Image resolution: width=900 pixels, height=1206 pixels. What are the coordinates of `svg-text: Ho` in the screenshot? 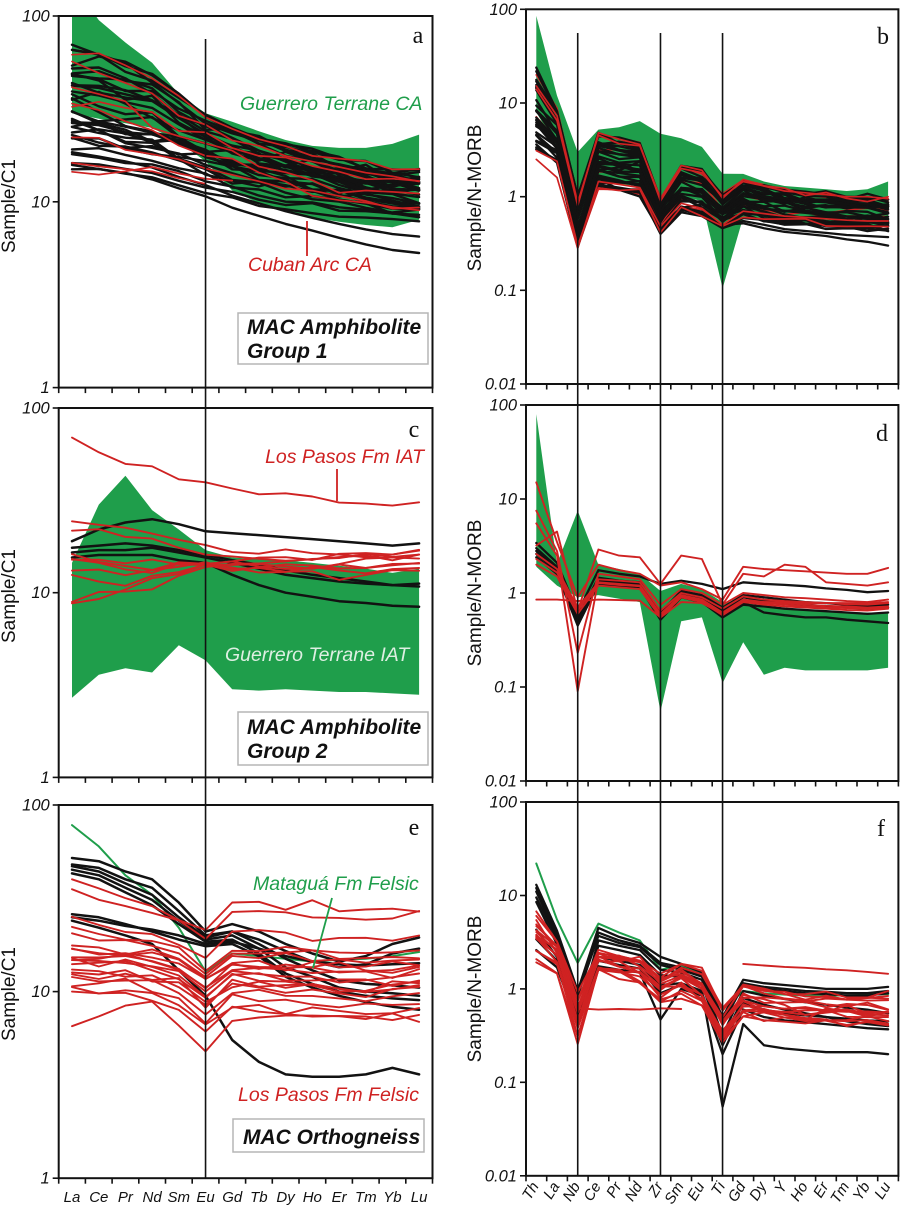 It's located at (312, 1197).